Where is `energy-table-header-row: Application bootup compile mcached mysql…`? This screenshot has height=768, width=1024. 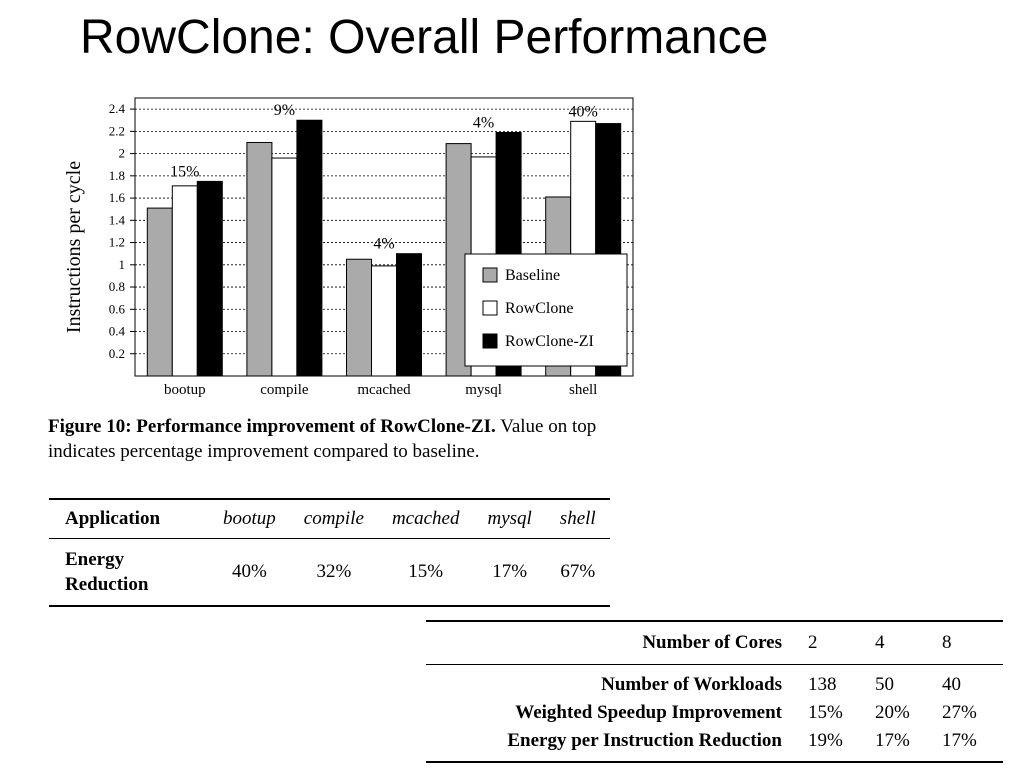 energy-table-header-row: Application bootup compile mcached mysql… is located at coordinates (329, 519).